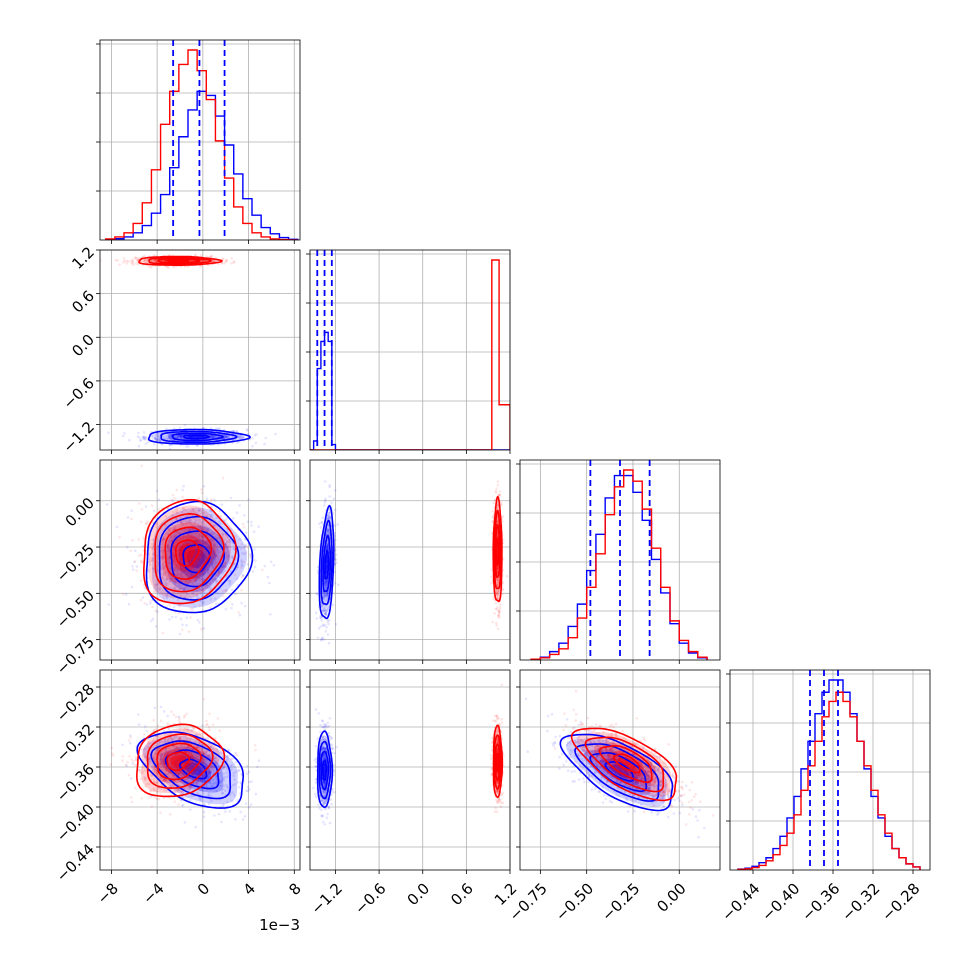 This screenshot has height=970, width=970. What do you see at coordinates (75, 782) in the screenshot?
I see `y-tick-label: −0.36` at bounding box center [75, 782].